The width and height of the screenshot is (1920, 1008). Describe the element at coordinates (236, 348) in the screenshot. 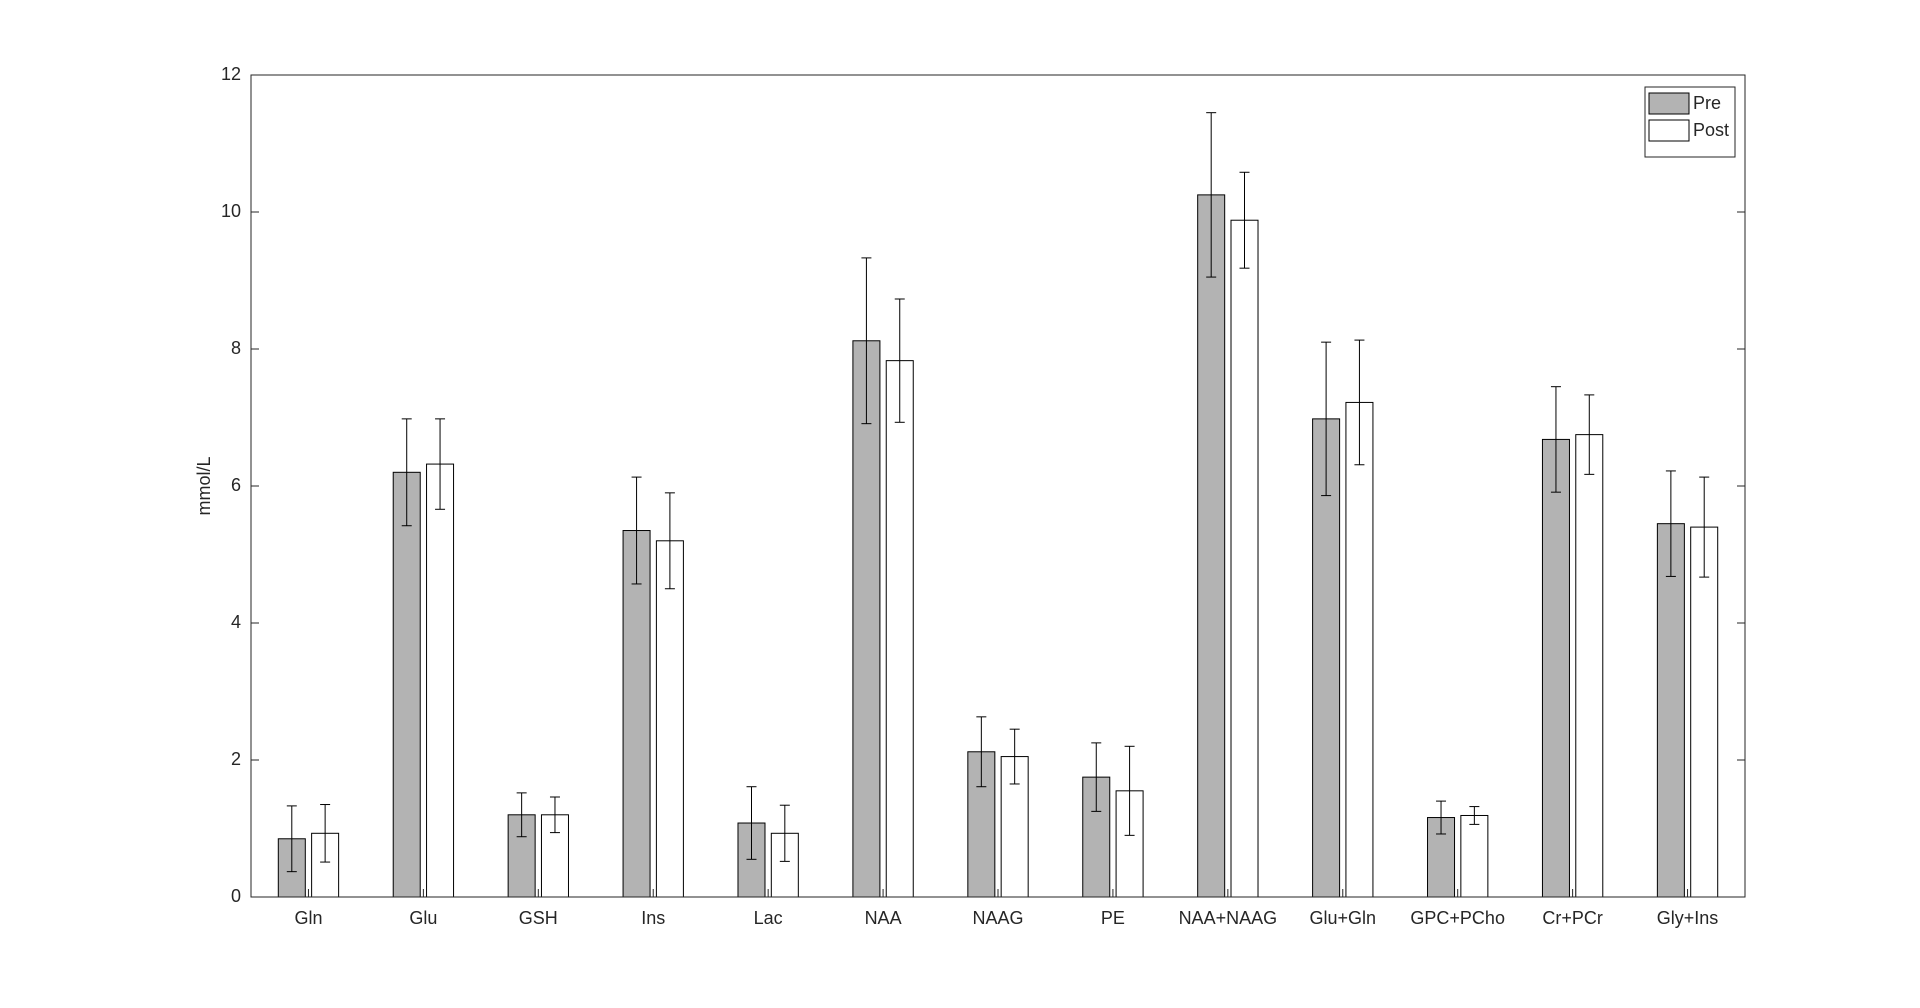

I see `y-tick-label: 8` at that location.